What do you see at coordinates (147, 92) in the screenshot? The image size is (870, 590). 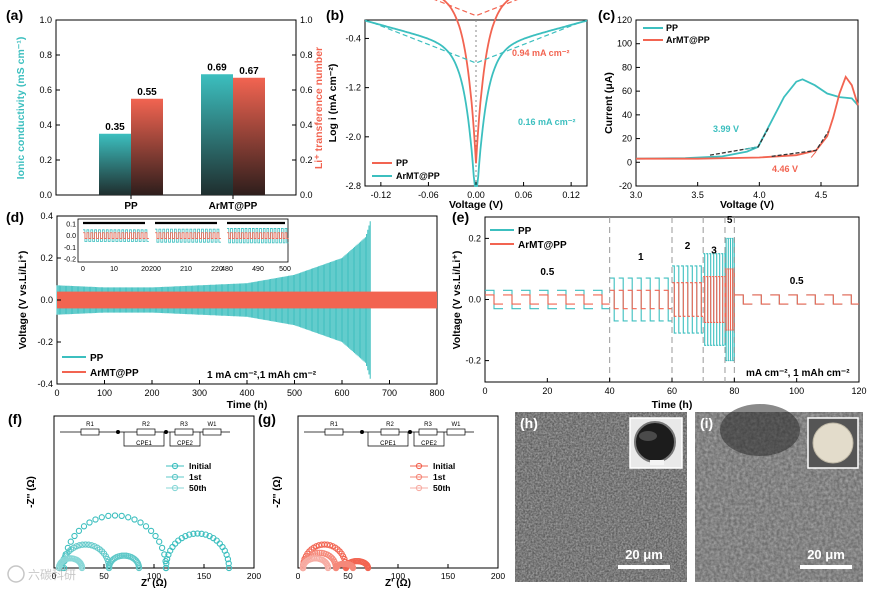 I see `bar-label-a-PP-1: 0.55` at bounding box center [147, 92].